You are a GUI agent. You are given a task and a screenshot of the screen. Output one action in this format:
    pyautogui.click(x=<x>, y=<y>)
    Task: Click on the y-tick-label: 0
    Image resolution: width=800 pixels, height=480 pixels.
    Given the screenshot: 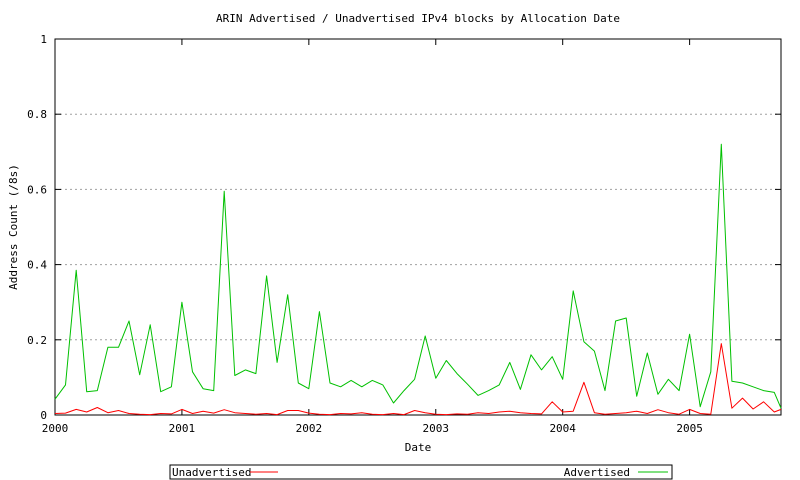 What is the action you would take?
    pyautogui.click(x=43, y=415)
    